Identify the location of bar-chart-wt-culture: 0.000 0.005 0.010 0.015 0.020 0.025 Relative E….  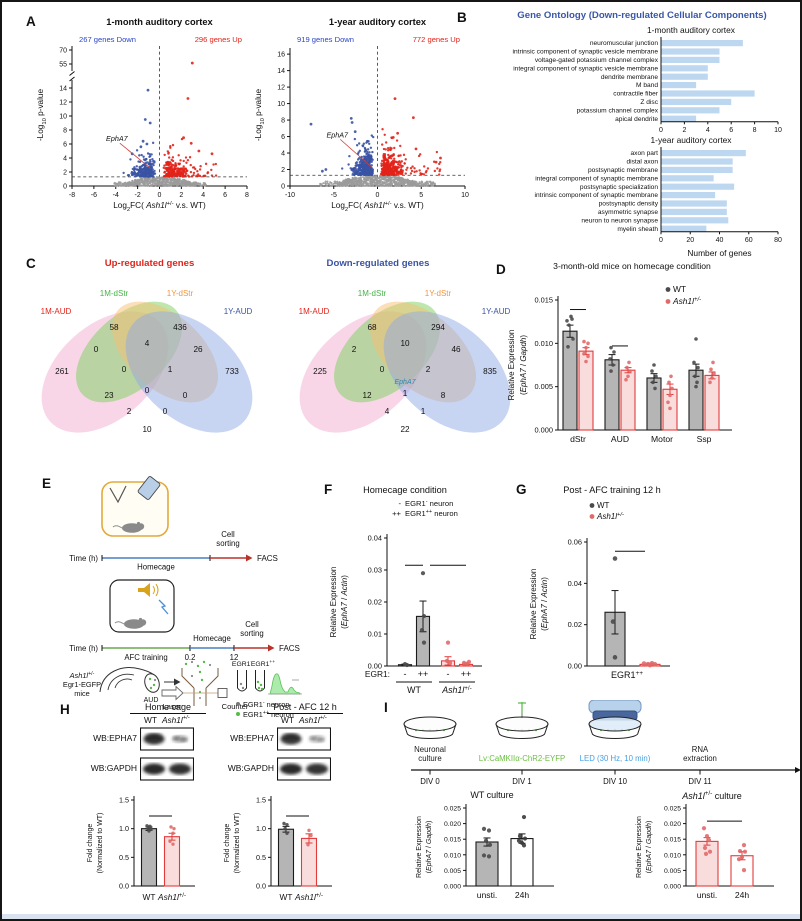
(504, 859).